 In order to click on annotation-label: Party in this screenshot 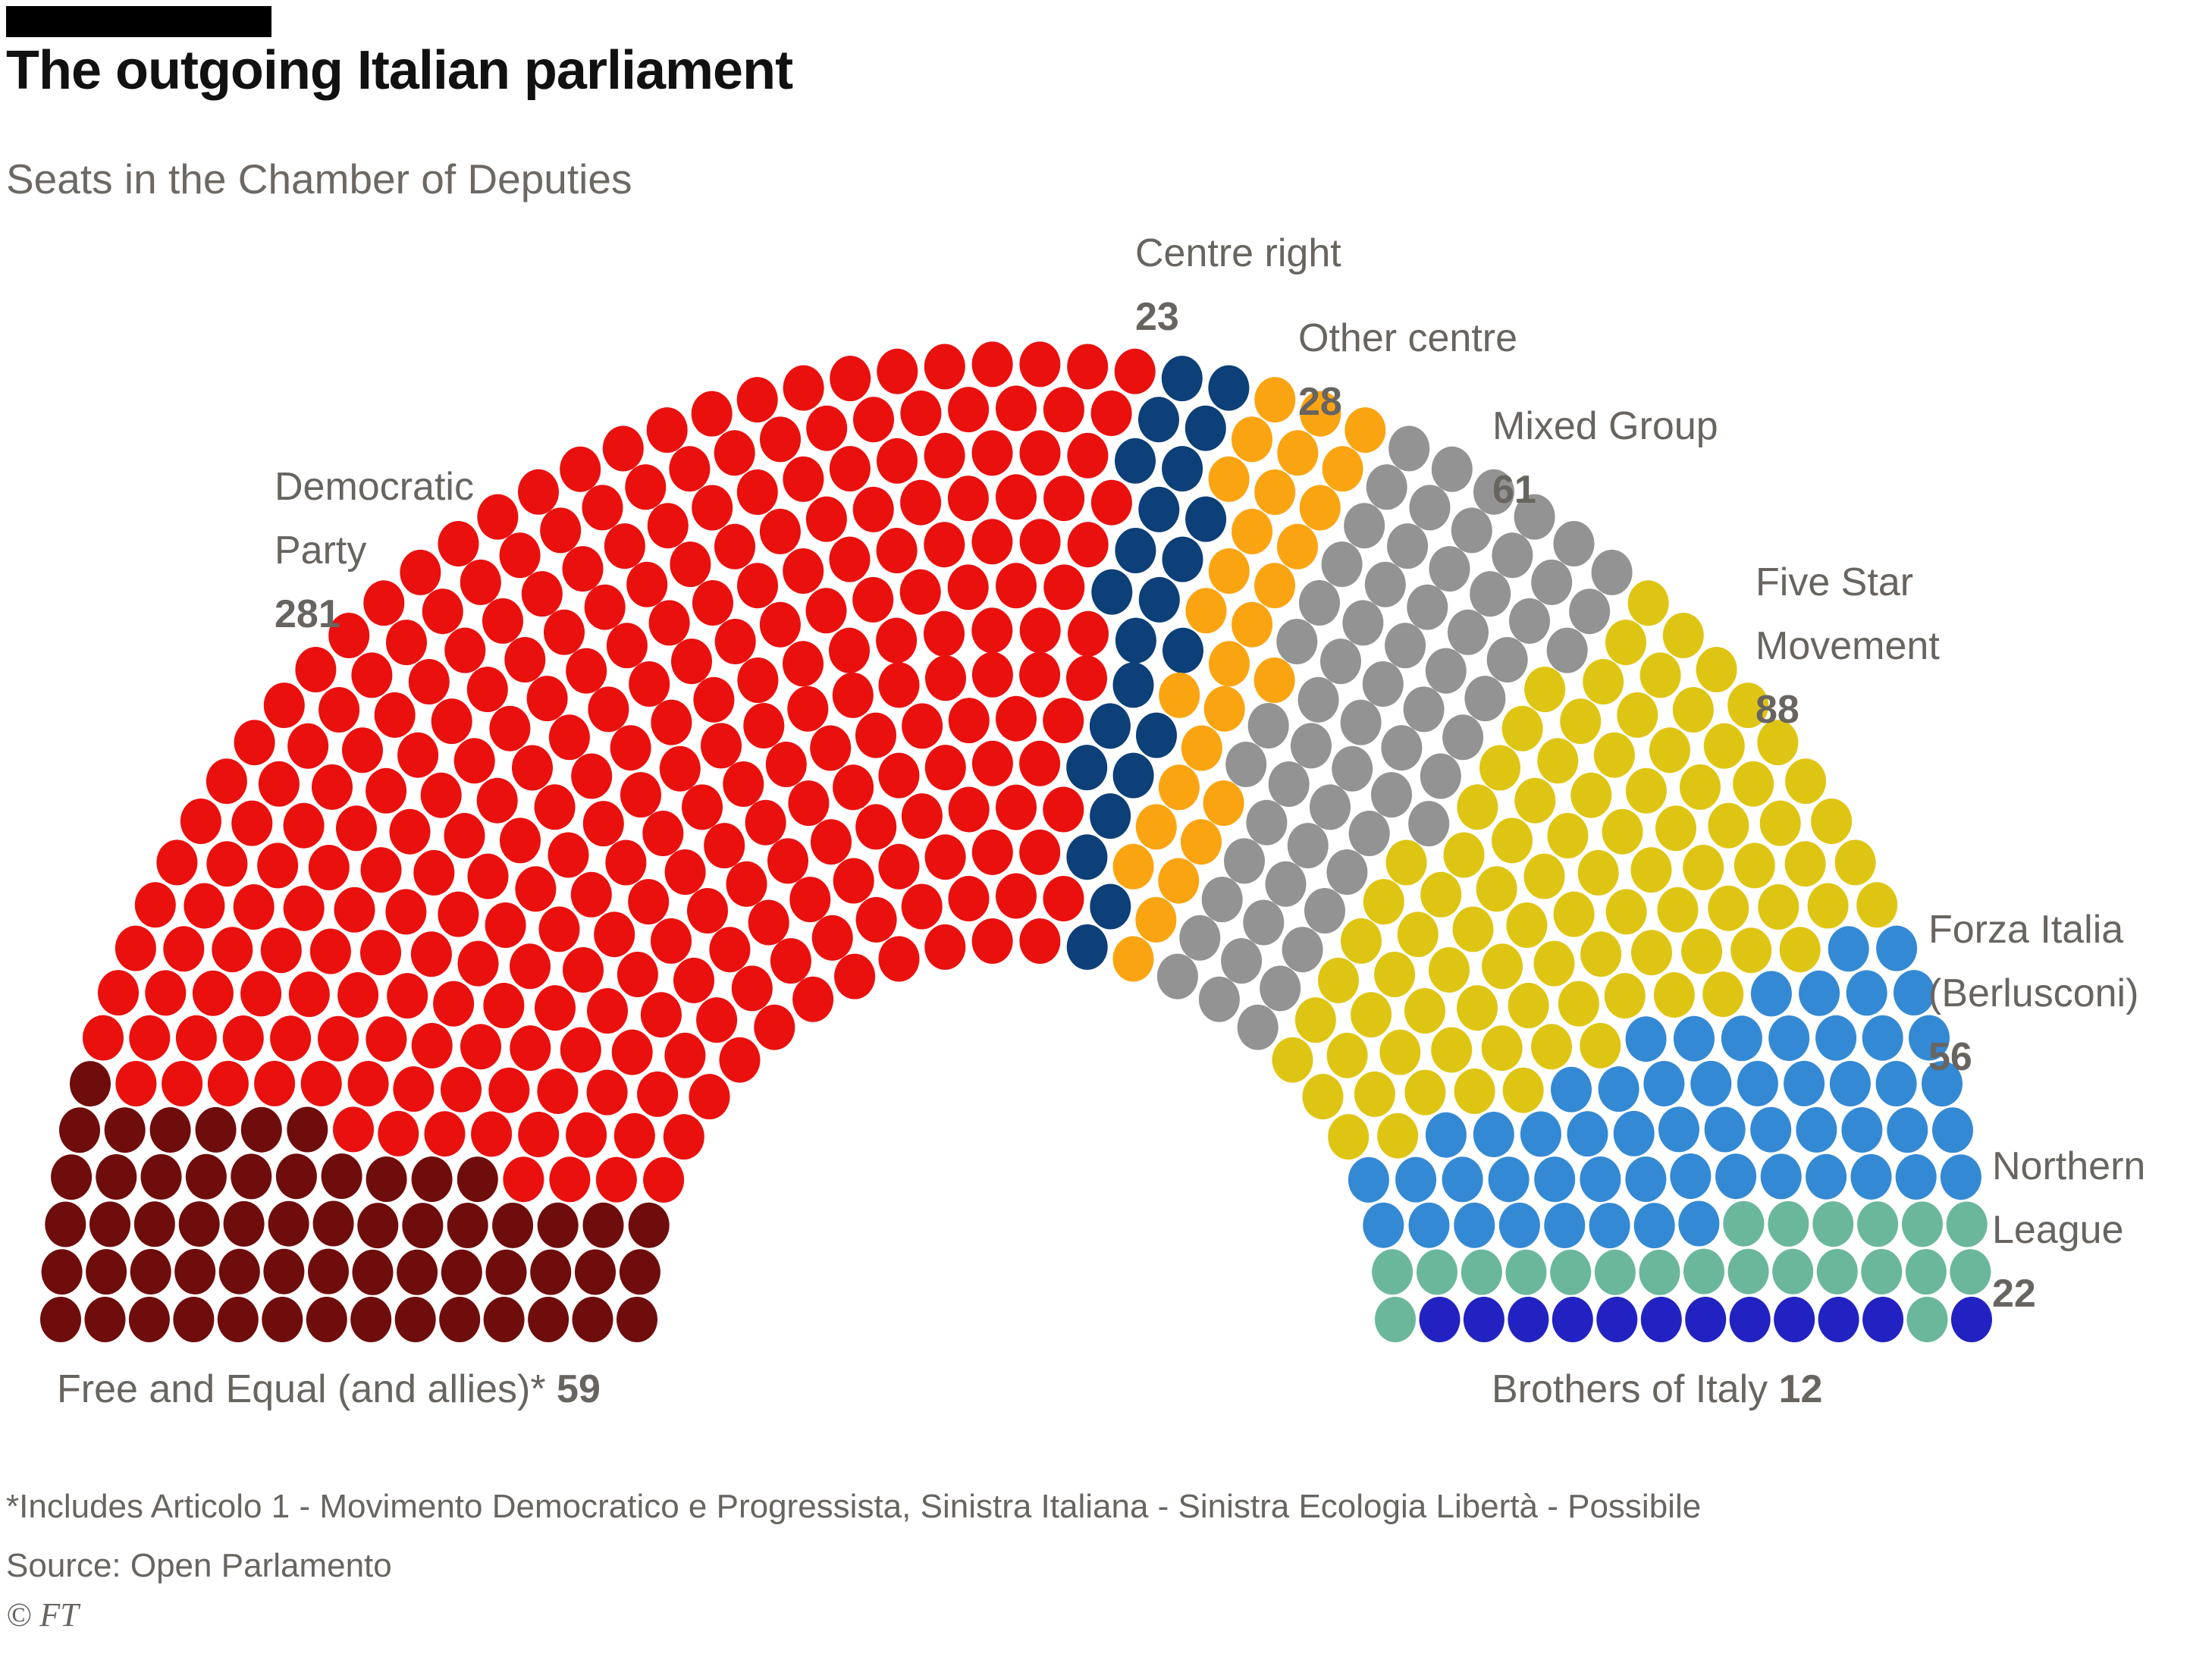, I will do `click(321, 551)`.